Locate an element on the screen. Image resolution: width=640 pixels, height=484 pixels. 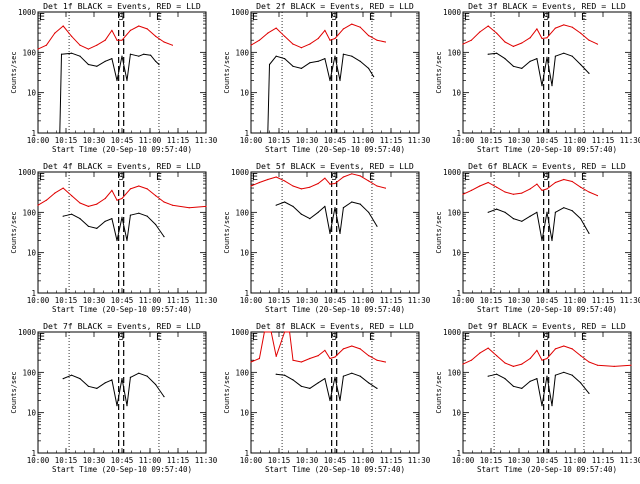
panel-title: Det 7f BLACK = Events, RED = LLD is located at coordinates (122, 326).